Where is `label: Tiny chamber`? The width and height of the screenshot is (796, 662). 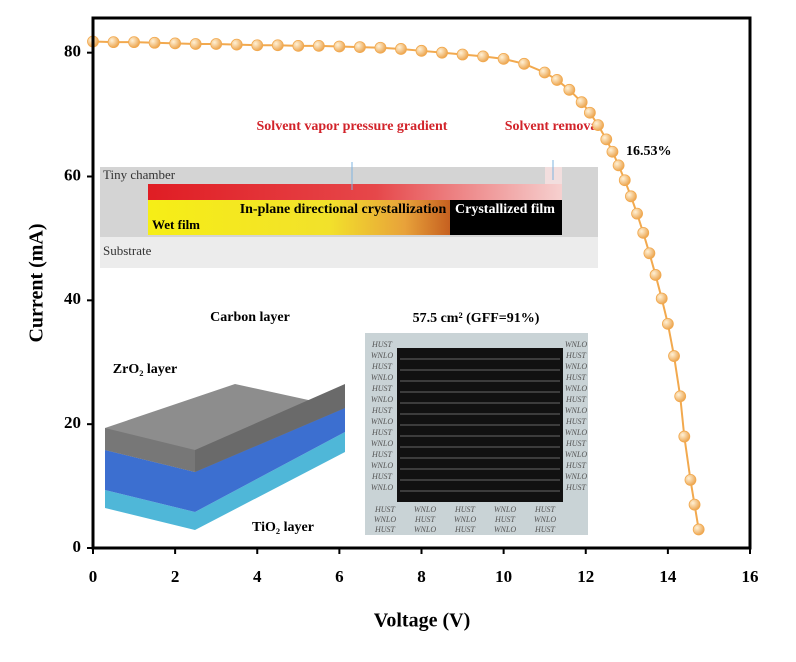
label: Tiny chamber is located at coordinates (139, 174).